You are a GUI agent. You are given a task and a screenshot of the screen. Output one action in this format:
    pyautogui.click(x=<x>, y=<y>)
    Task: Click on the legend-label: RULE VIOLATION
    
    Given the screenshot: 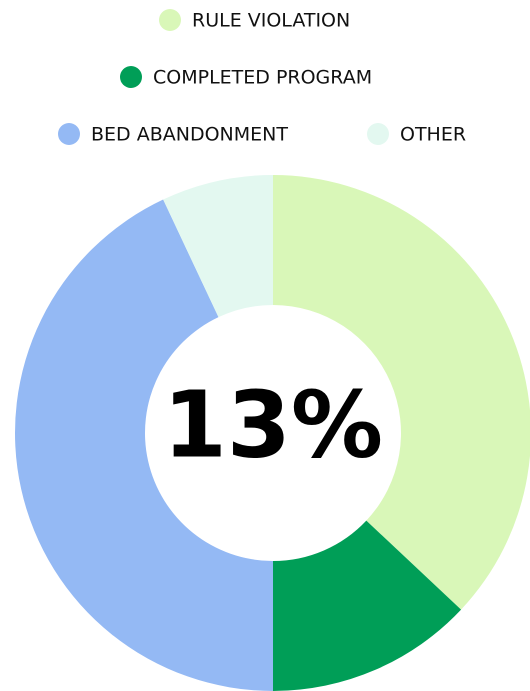 What is the action you would take?
    pyautogui.click(x=271, y=21)
    